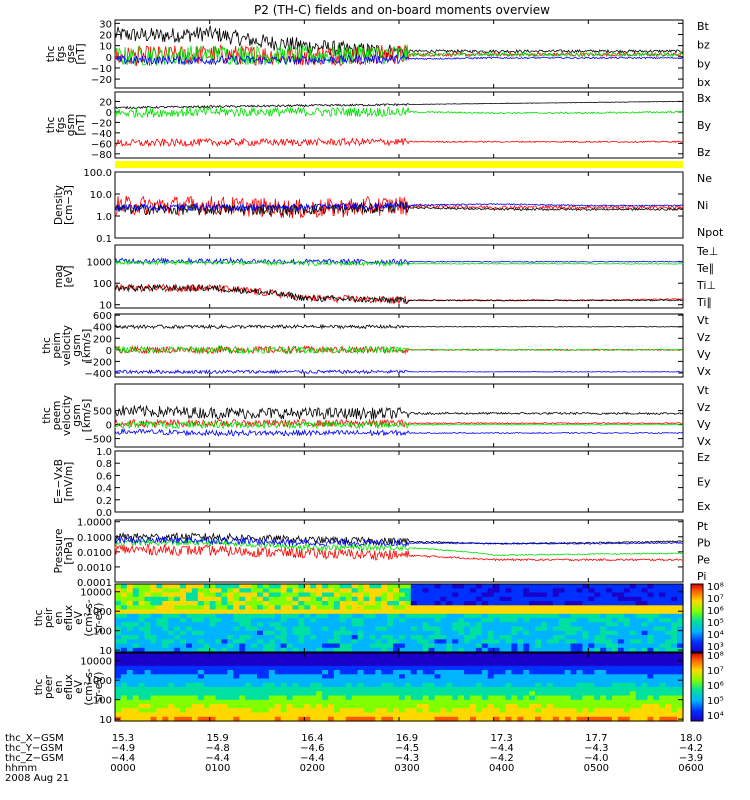  I want to click on y-axis-label: Pressure[nPa], so click(64, 551).